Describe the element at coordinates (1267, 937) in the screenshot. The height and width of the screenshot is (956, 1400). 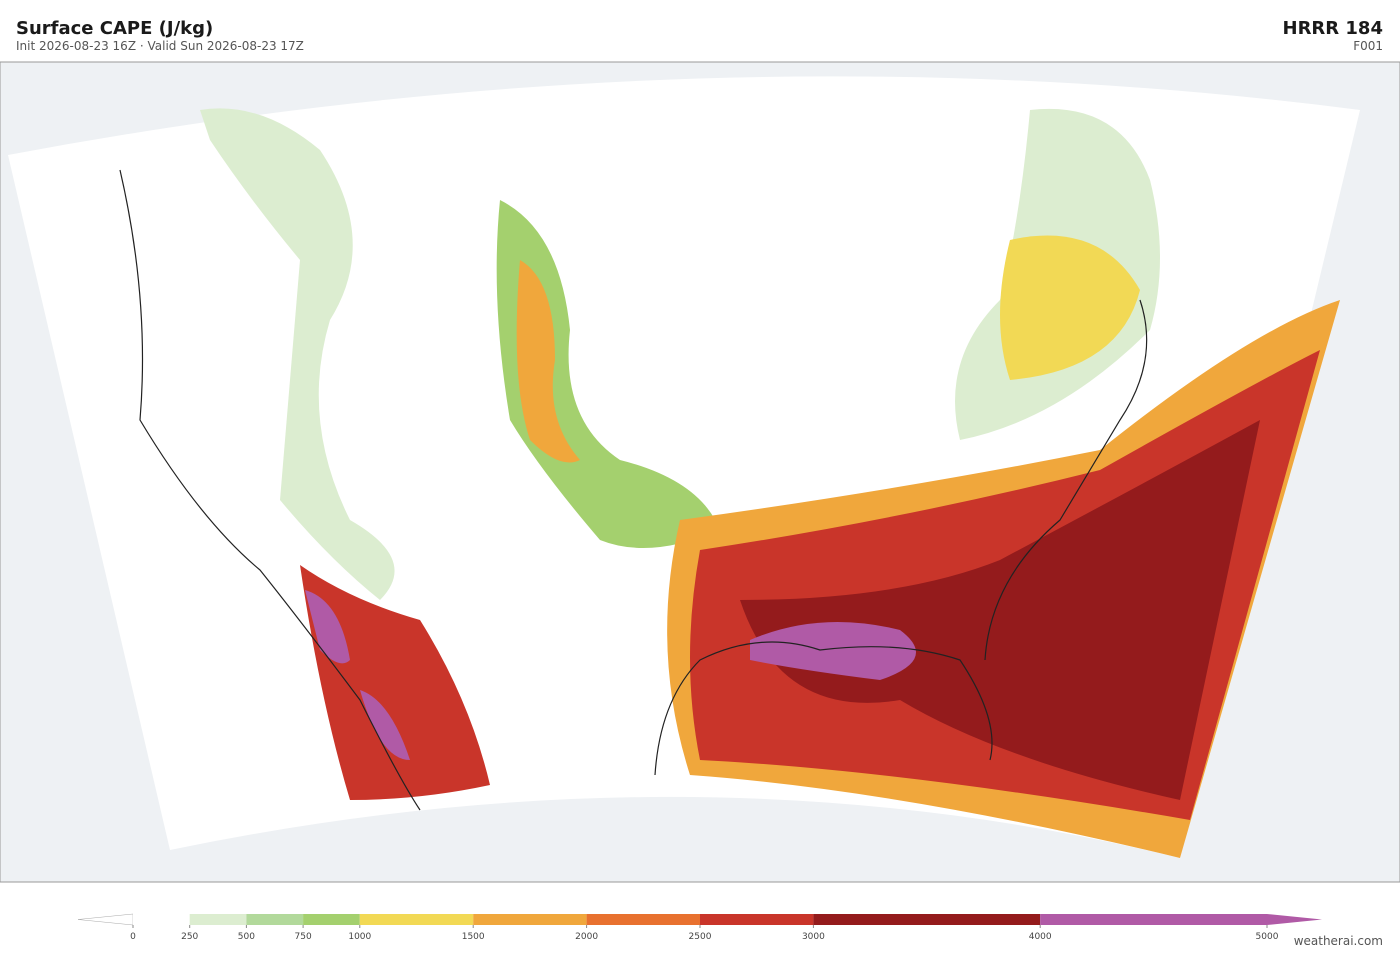
I see `colorbar-tick-label: 5000` at that location.